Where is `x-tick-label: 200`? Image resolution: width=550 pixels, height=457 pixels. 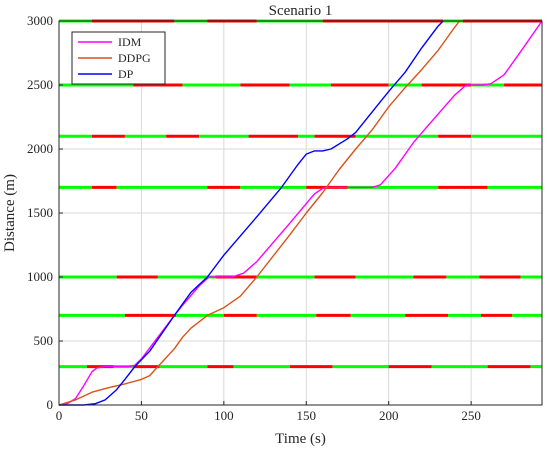
x-tick-label: 200 is located at coordinates (389, 415).